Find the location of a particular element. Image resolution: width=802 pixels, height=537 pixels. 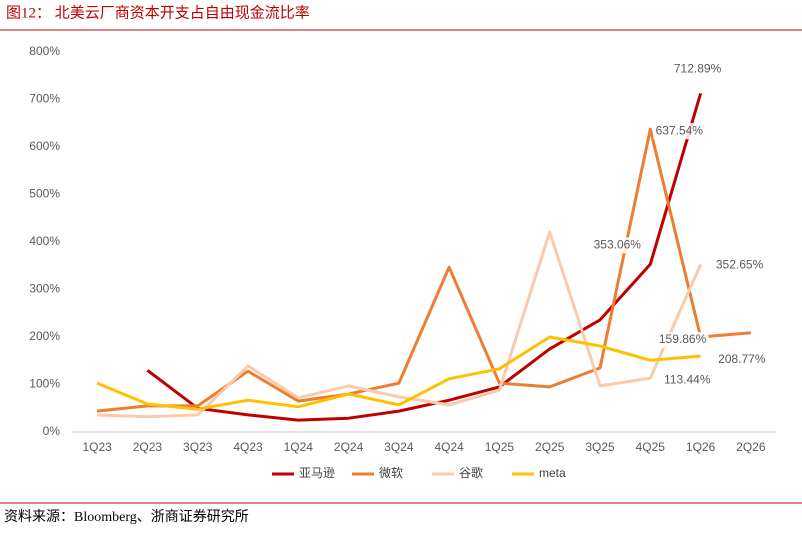

x-tick-label: 2Q23 is located at coordinates (148, 447).